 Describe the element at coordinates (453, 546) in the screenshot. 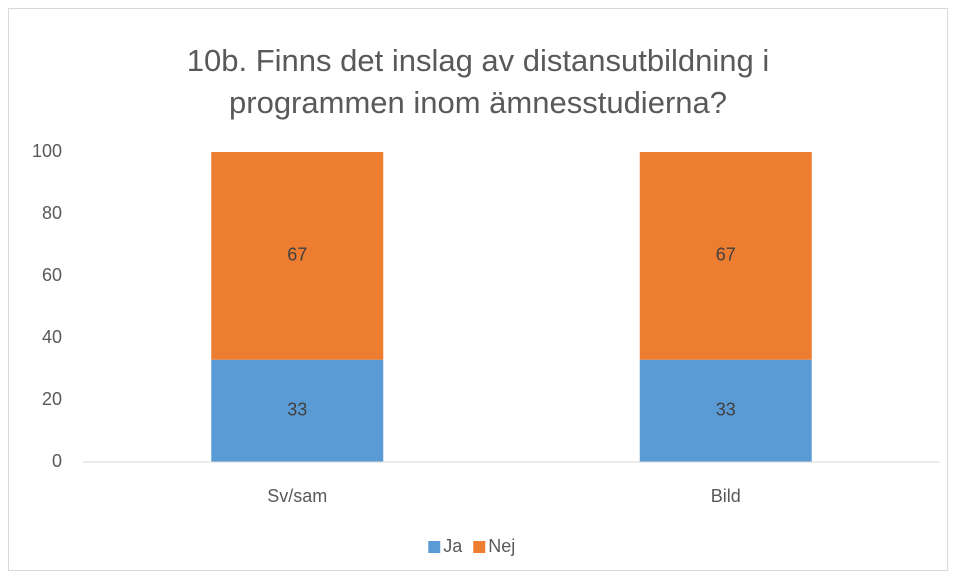

I see `legend-label: Ja` at that location.